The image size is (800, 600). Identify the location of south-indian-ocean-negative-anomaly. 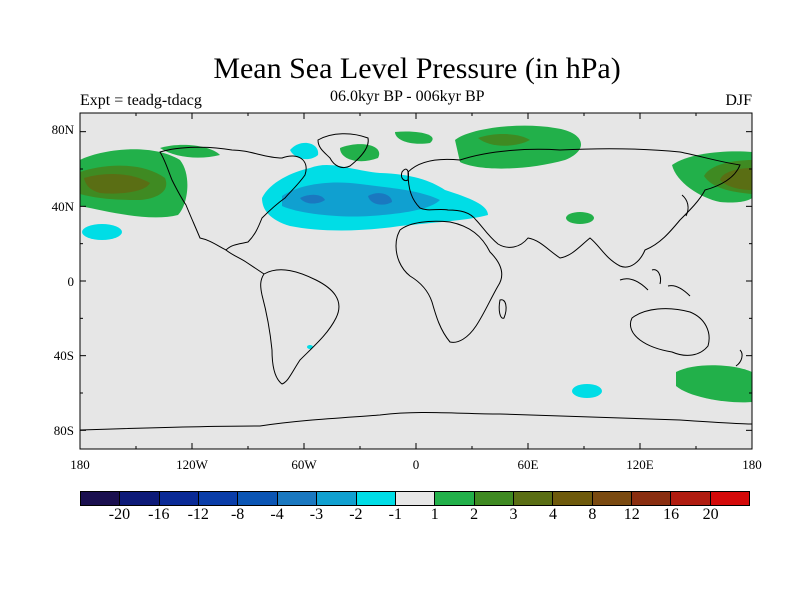
(587, 391).